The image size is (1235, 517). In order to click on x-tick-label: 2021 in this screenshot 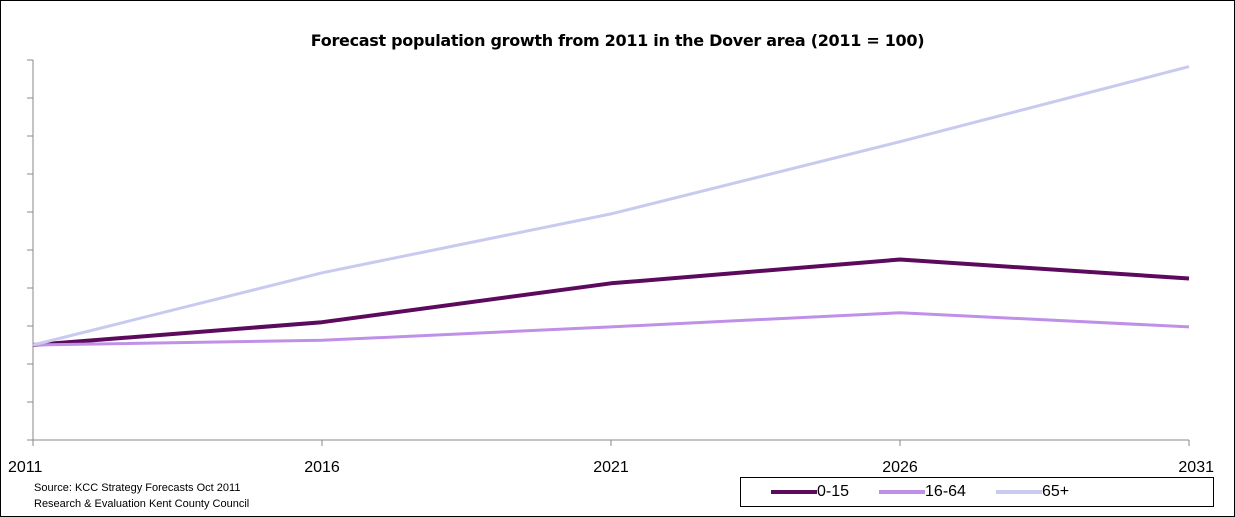, I will do `click(611, 467)`.